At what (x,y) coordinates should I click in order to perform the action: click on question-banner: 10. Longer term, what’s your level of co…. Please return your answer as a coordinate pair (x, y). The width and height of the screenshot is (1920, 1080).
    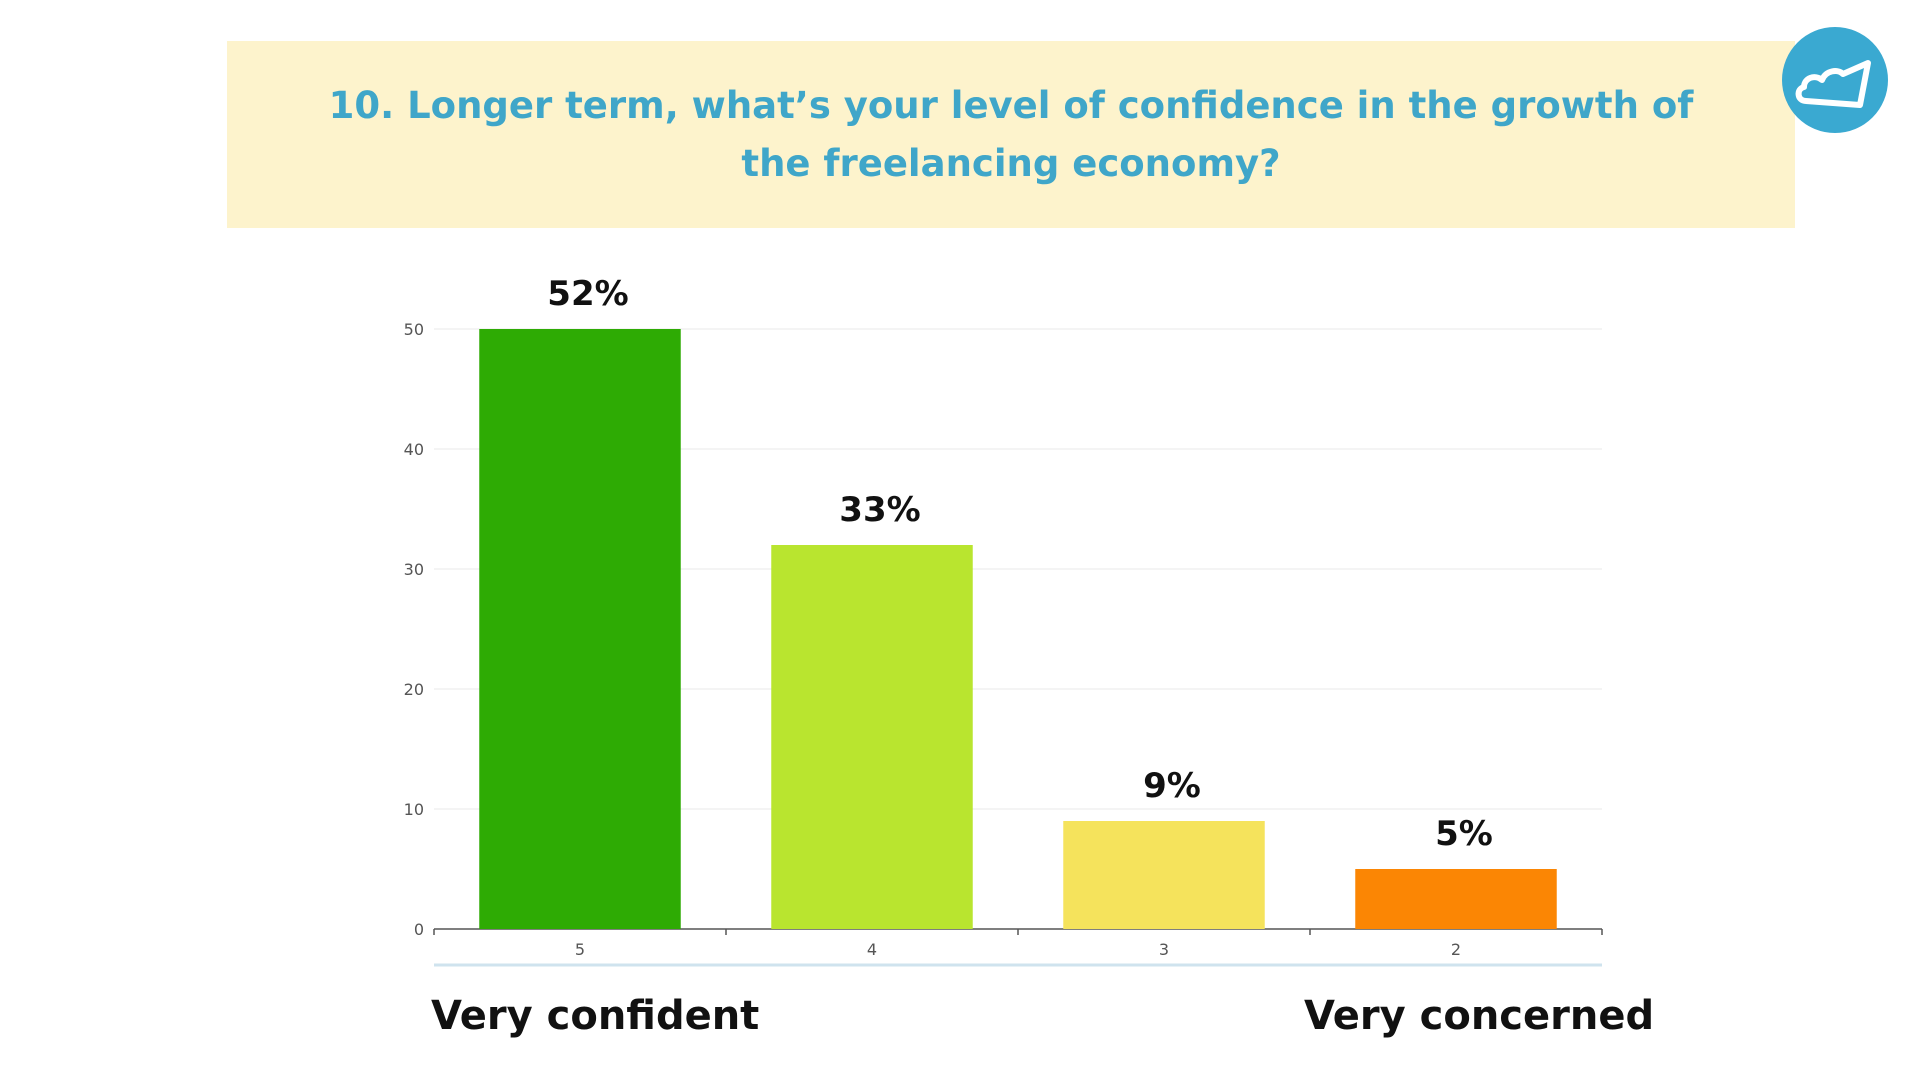
    Looking at the image, I should click on (1011, 134).